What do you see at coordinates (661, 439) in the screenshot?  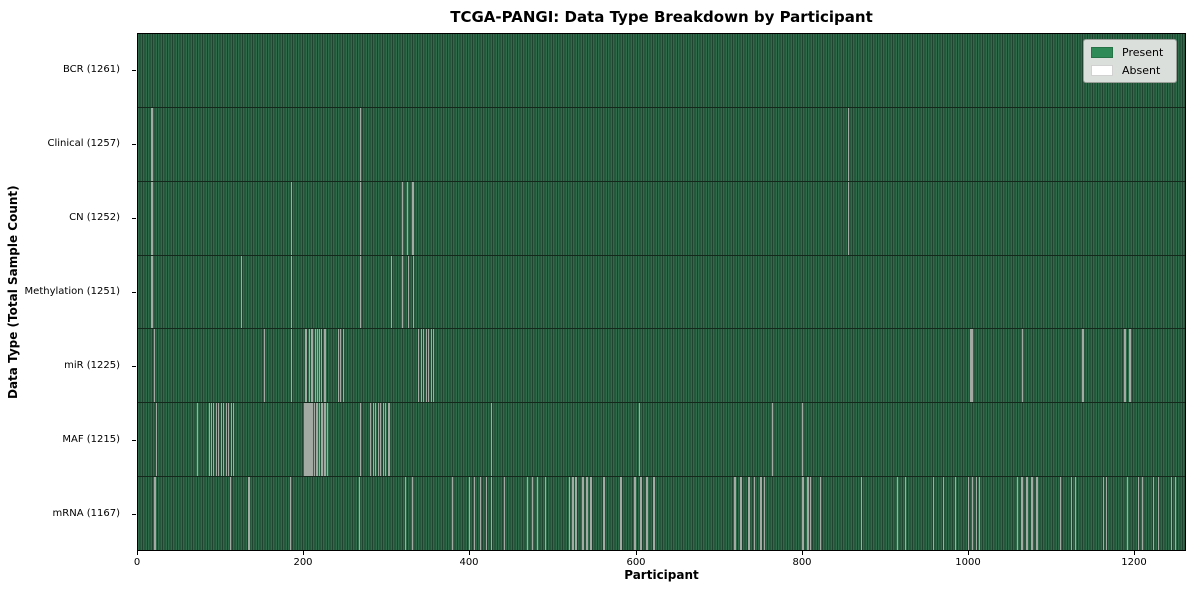 I see `heatmap-row-maf` at bounding box center [661, 439].